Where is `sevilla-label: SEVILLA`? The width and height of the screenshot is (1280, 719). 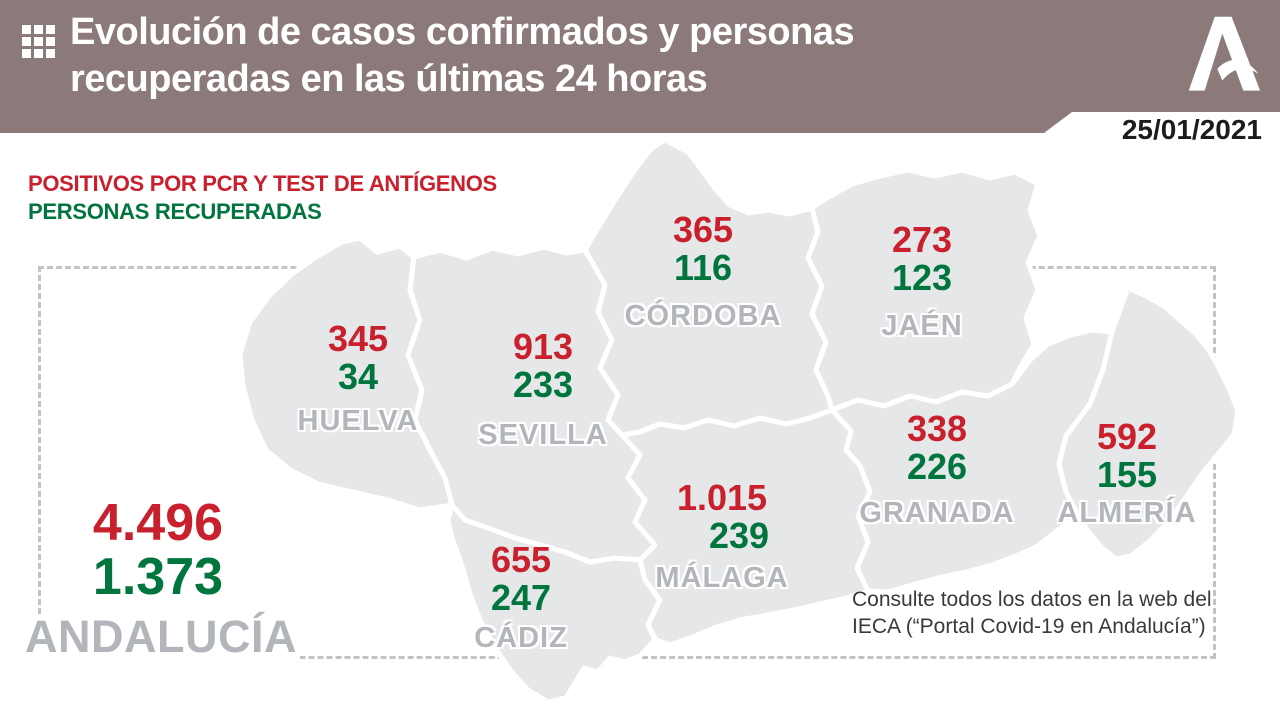
sevilla-label: SEVILLA is located at coordinates (543, 435).